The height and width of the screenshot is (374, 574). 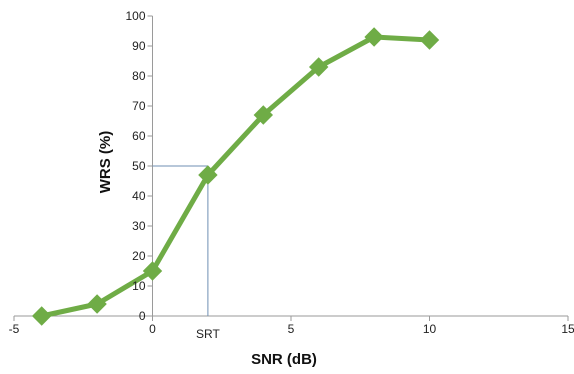 I want to click on y-tick-label: 100, so click(x=135, y=16).